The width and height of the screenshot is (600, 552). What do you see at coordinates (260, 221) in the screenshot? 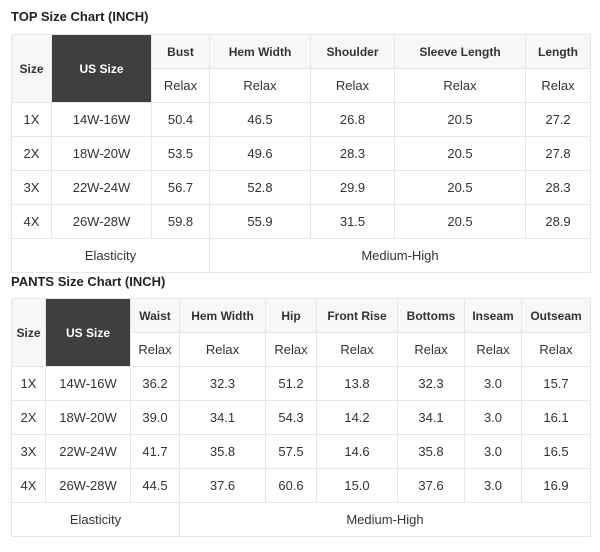
I see `table-cell: 55.9` at bounding box center [260, 221].